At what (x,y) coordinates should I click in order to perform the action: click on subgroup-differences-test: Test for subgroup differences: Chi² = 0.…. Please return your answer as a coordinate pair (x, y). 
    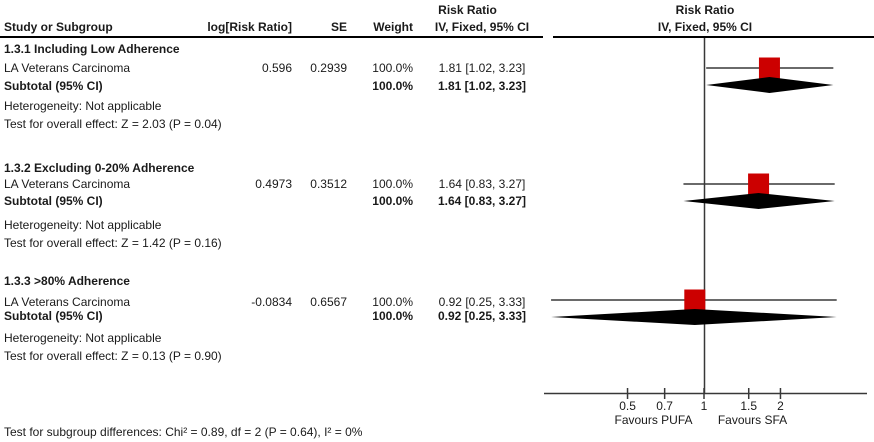
    Looking at the image, I should click on (183, 432).